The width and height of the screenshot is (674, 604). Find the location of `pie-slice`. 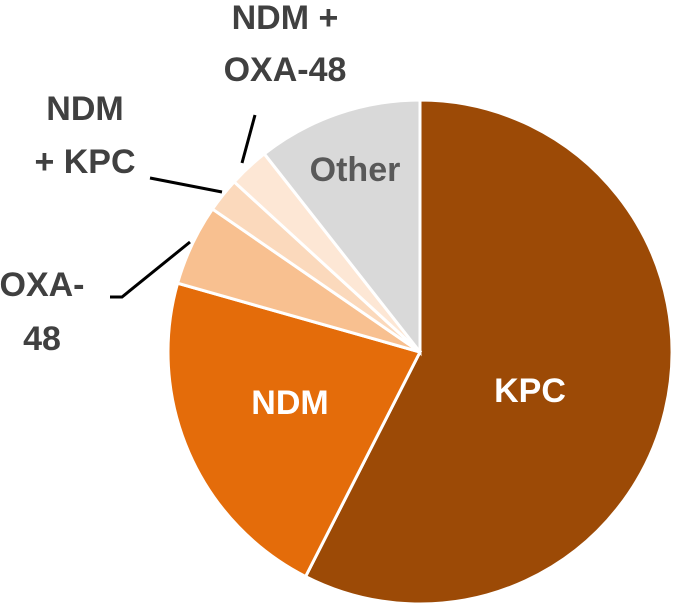

pie-slice is located at coordinates (342, 227).